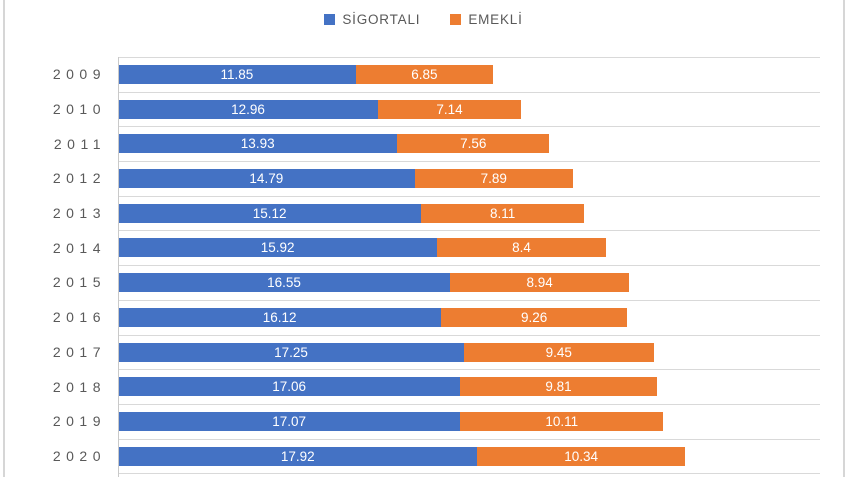  I want to click on data-label: 9.45, so click(558, 352).